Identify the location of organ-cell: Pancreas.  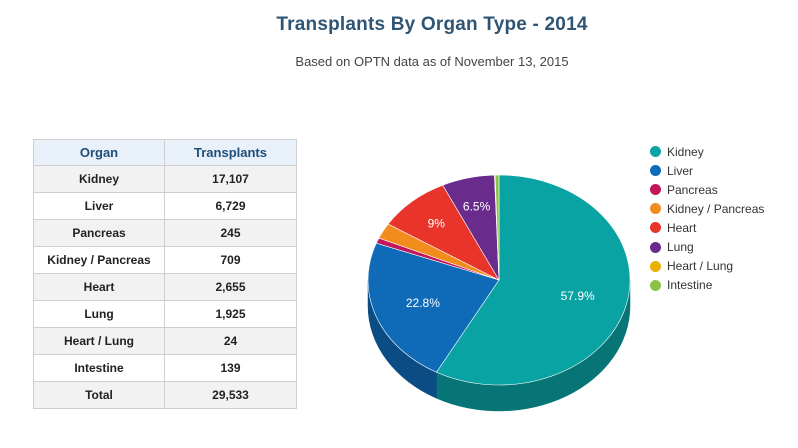
(99, 233).